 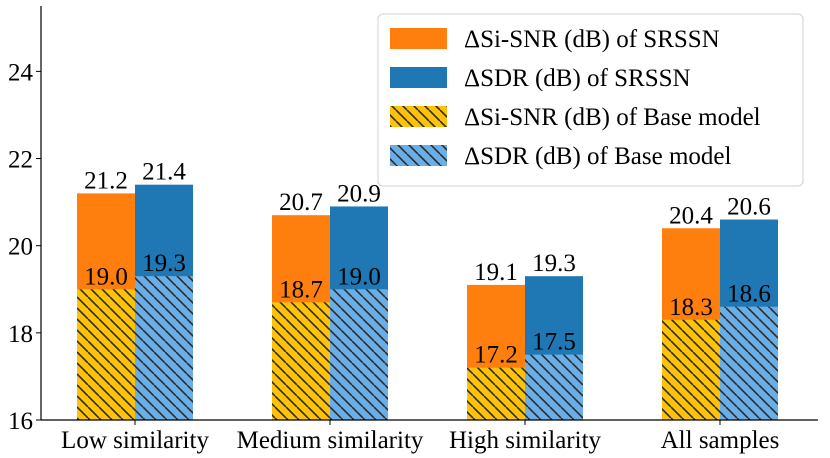 I want to click on x-tick-label-0: Low similarity, so click(x=135, y=440).